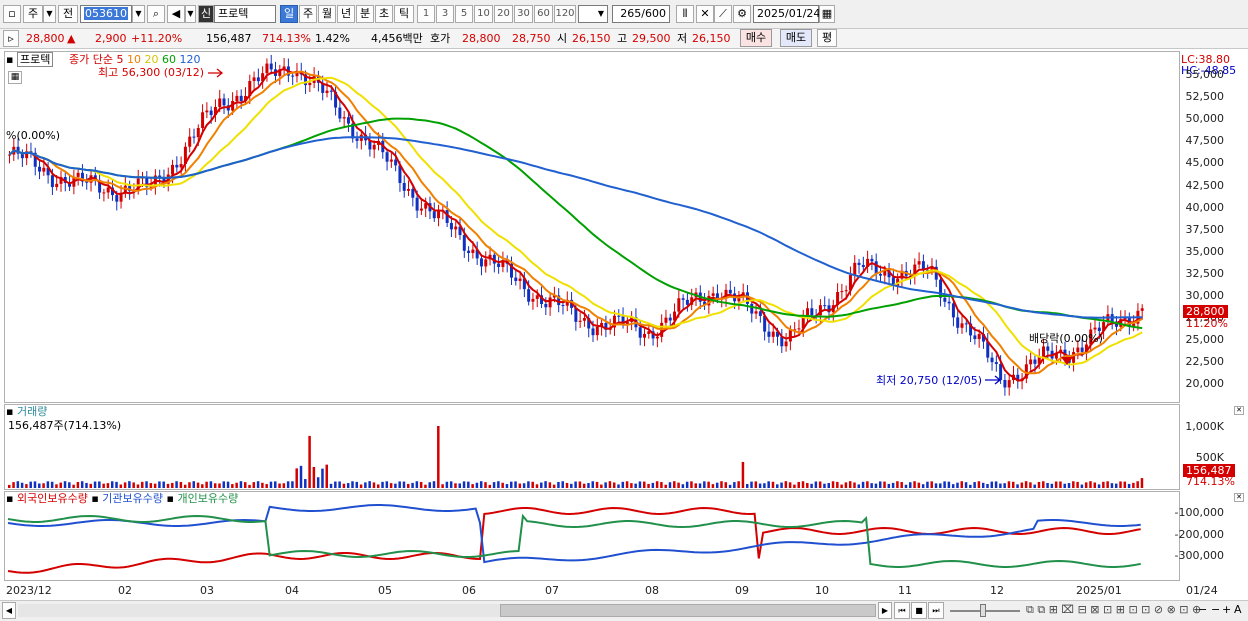 The height and width of the screenshot is (621, 1248). Describe the element at coordinates (1209, 457) in the screenshot. I see `volume-tick-500k: 500K` at that location.